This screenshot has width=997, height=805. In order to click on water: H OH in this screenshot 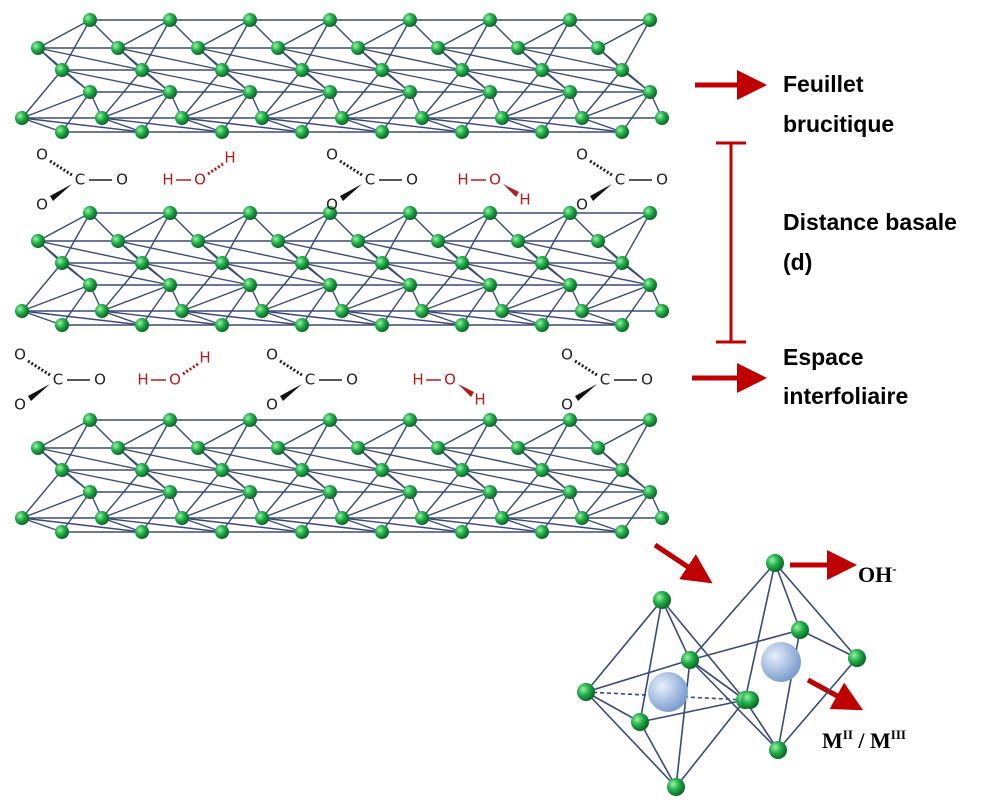, I will do `click(493, 190)`.